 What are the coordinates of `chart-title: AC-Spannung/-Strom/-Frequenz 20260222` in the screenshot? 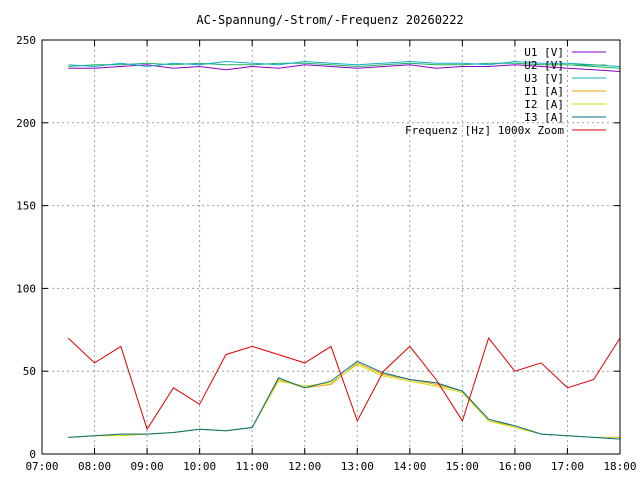 It's located at (329, 20).